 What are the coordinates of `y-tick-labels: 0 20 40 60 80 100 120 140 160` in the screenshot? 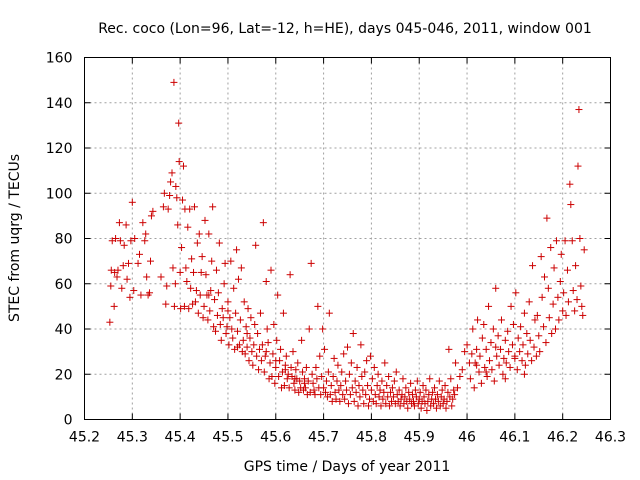 It's located at (59, 240).